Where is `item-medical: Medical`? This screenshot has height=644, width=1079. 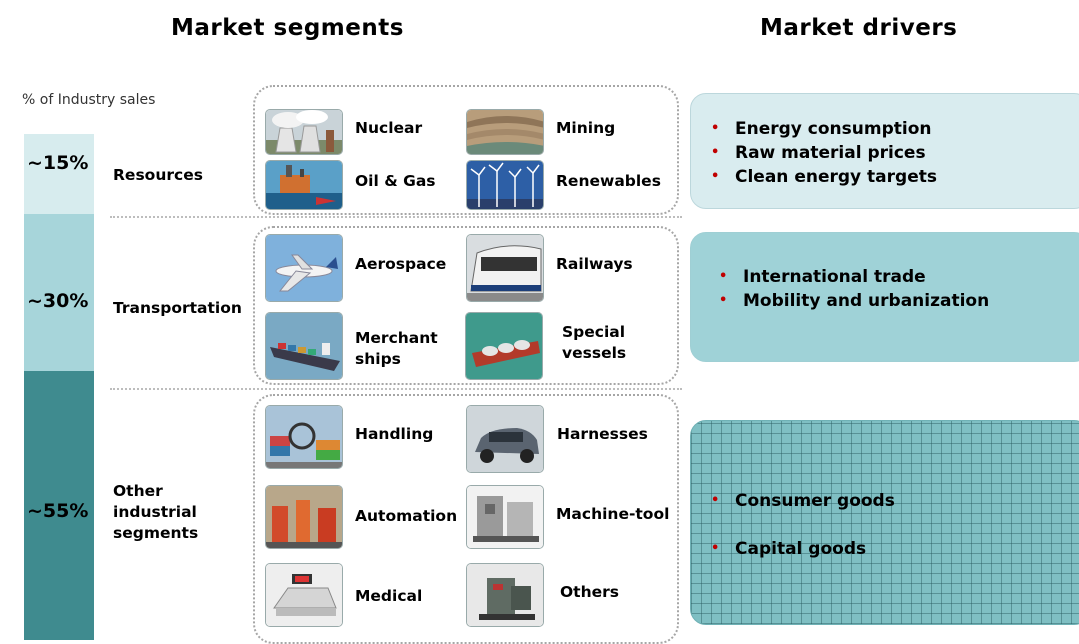
item-medical: Medical is located at coordinates (389, 596).